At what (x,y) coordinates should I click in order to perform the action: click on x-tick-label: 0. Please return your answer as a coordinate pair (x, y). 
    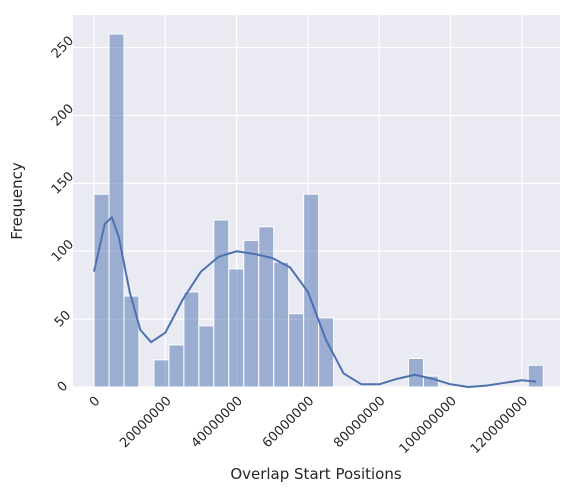
    Looking at the image, I should click on (95, 402).